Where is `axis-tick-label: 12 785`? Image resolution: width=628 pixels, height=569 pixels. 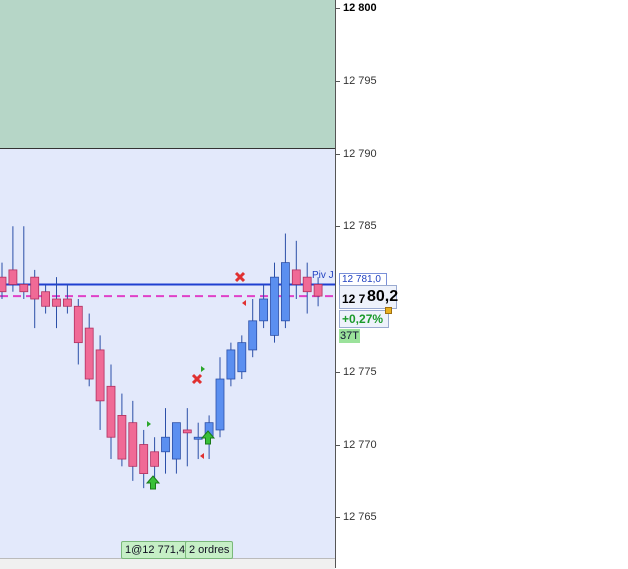 axis-tick-label: 12 785 is located at coordinates (360, 226).